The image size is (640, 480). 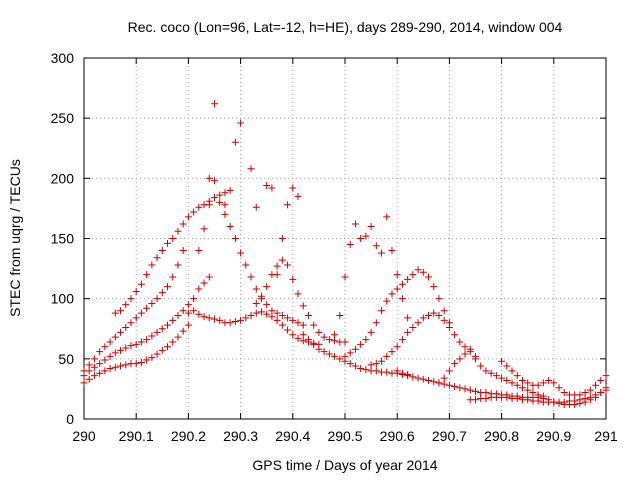 What do you see at coordinates (553, 436) in the screenshot?
I see `x-tick-label: 290.9` at bounding box center [553, 436].